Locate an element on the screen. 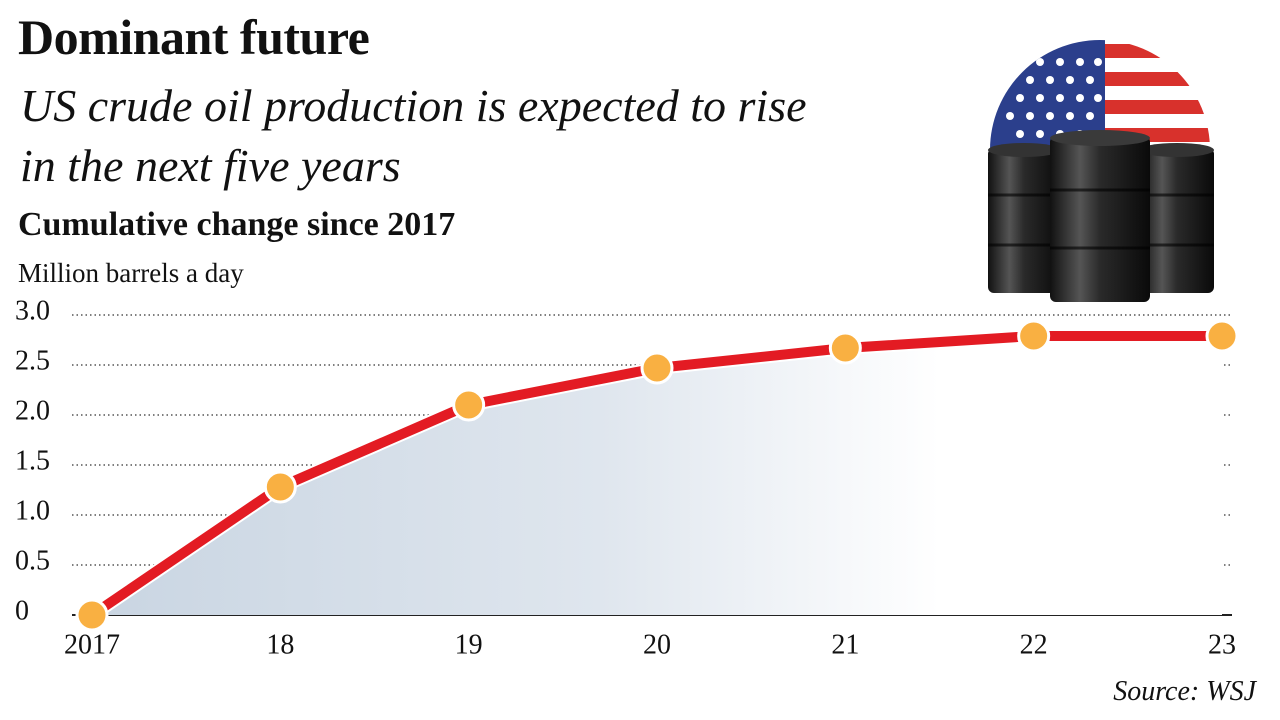  x-tick-label: 22 is located at coordinates (1034, 644).